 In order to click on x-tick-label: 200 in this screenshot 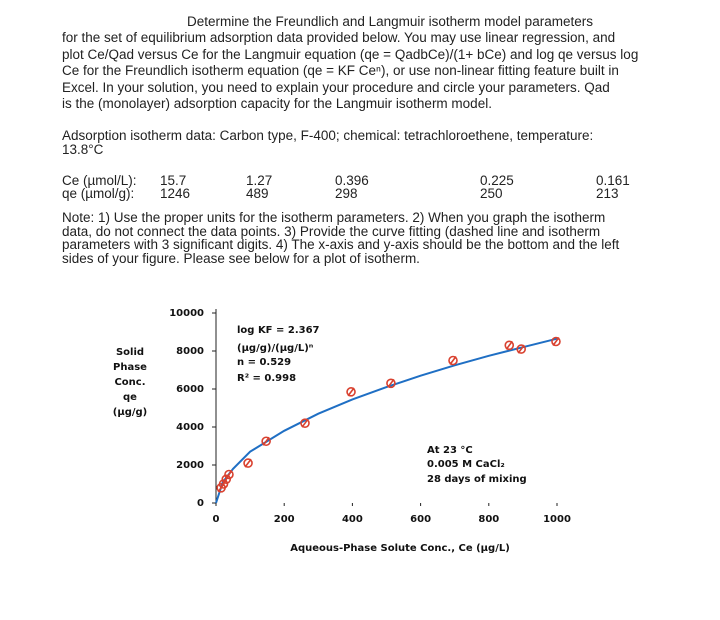, I will do `click(284, 519)`.